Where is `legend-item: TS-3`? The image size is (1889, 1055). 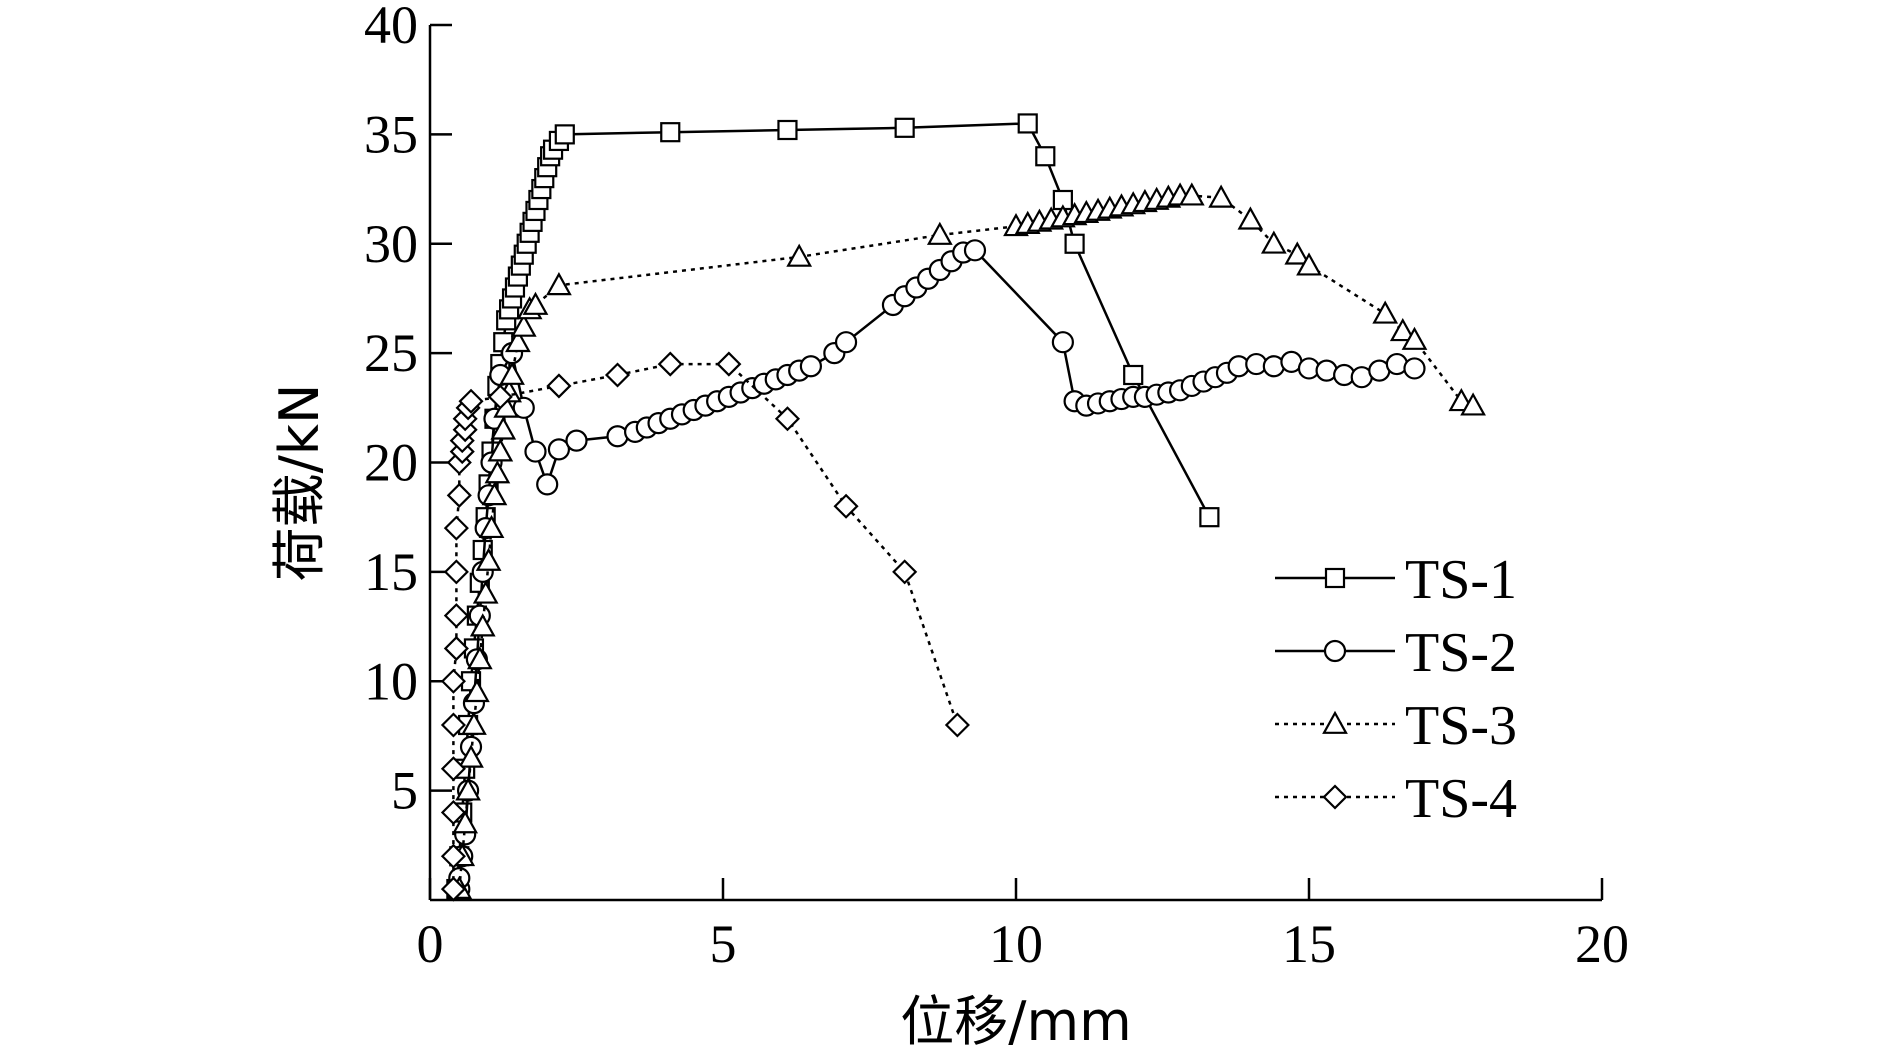 legend-item: TS-3 is located at coordinates (1396, 726).